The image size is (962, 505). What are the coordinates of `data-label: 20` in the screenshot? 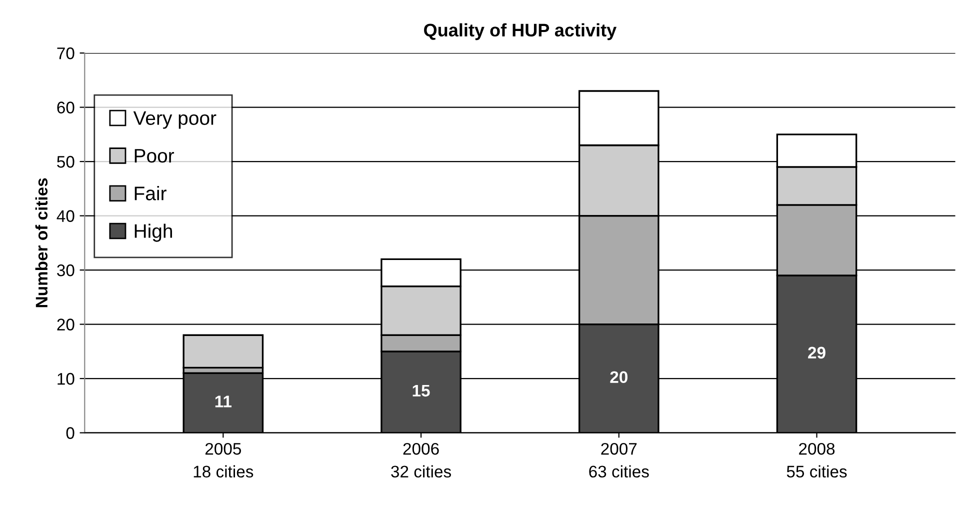 It's located at (619, 377).